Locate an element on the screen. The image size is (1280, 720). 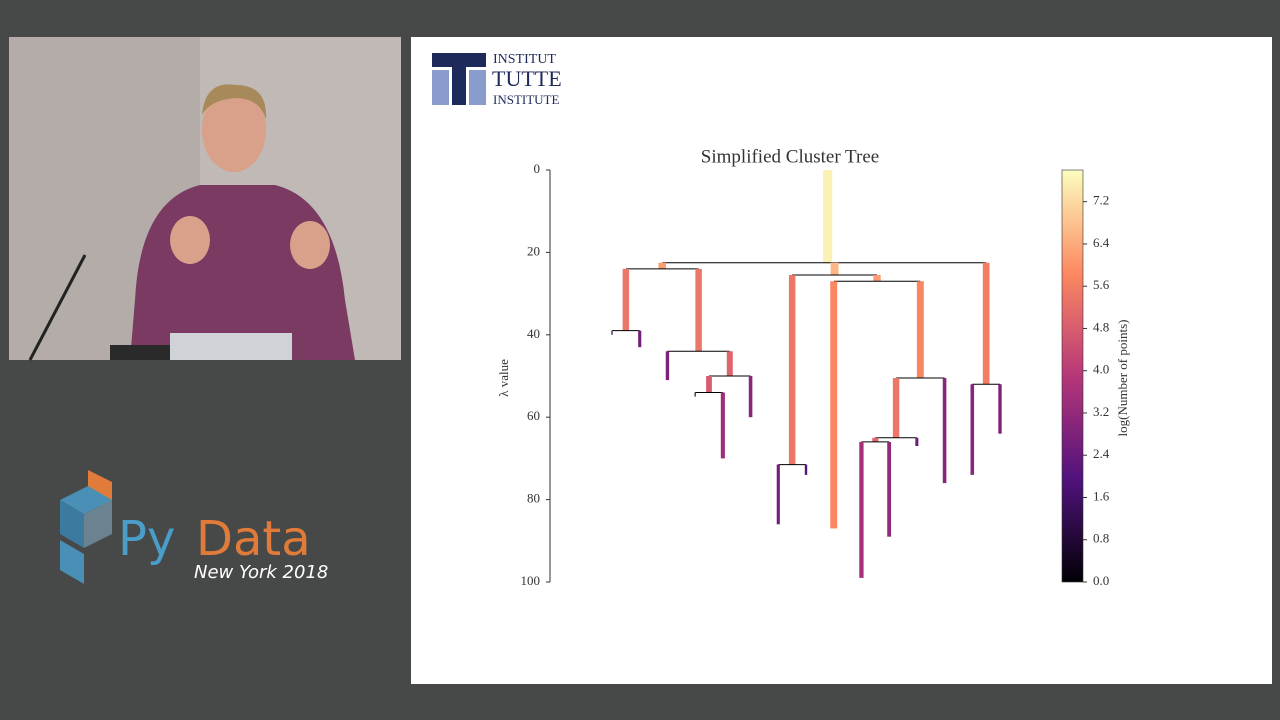
institute-logo: INSTITUT TUTTE INSTITUTE is located at coordinates (497, 79).